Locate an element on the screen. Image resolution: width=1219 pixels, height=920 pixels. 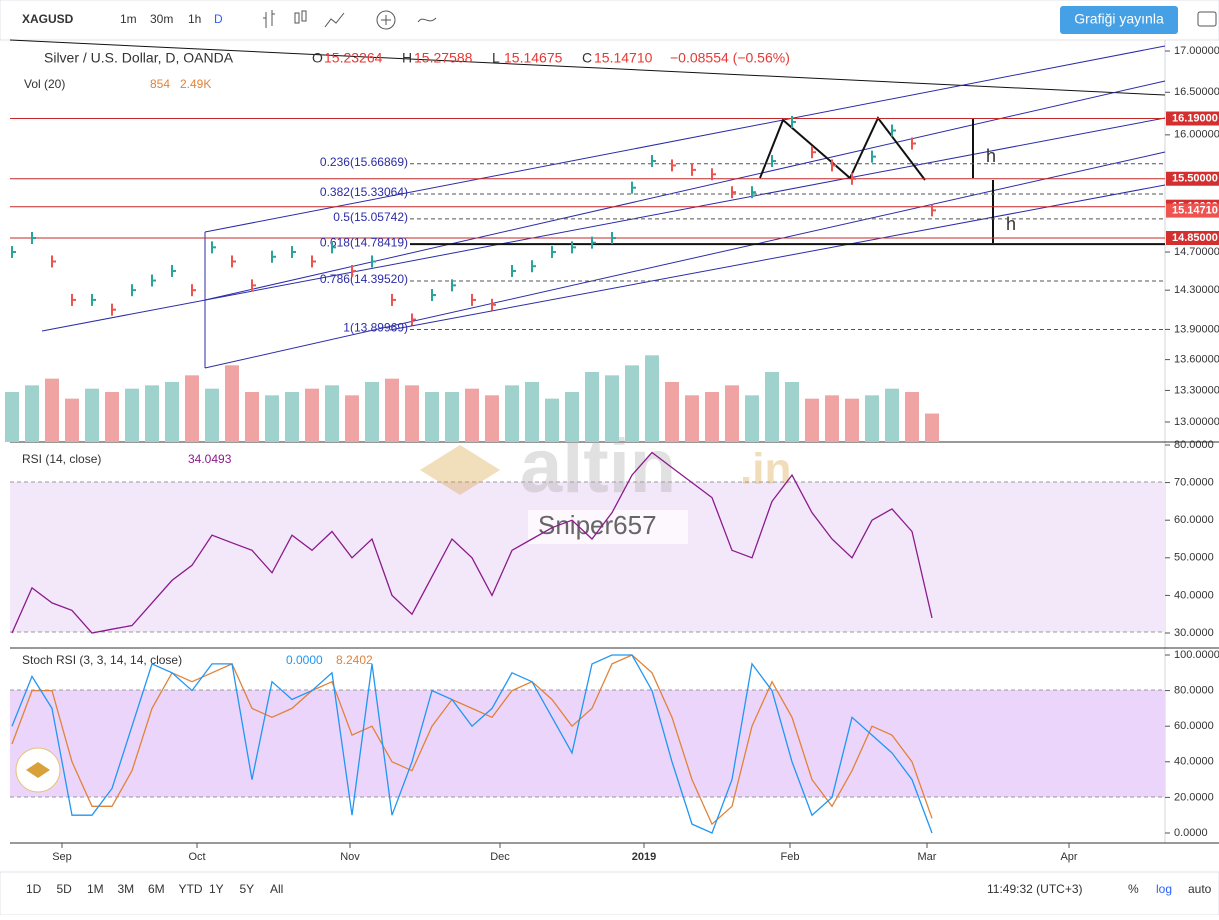
y-tick-label: 0.0000 is located at coordinates (1191, 833).